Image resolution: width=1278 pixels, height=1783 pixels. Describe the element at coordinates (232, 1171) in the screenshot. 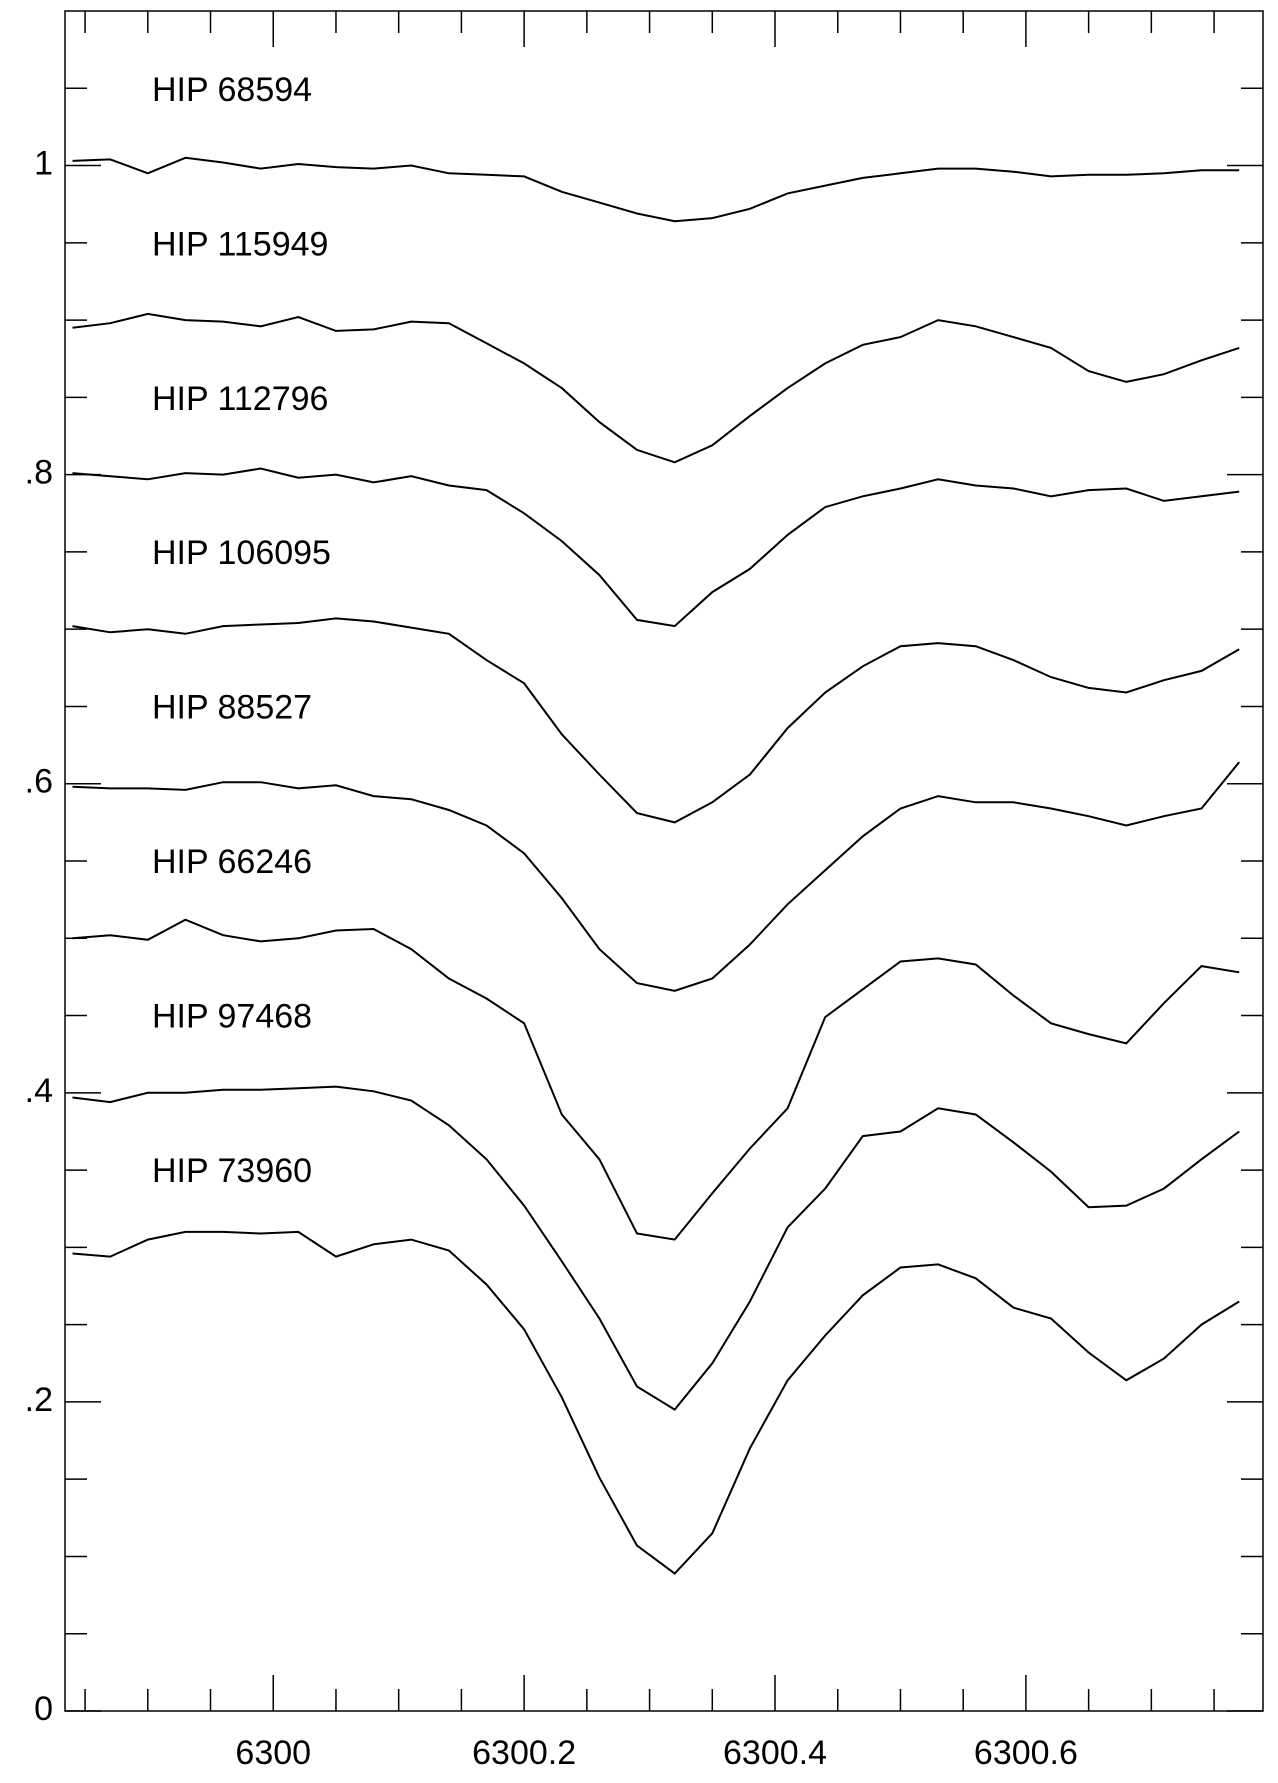

I see `series-label: HIP 73960` at that location.